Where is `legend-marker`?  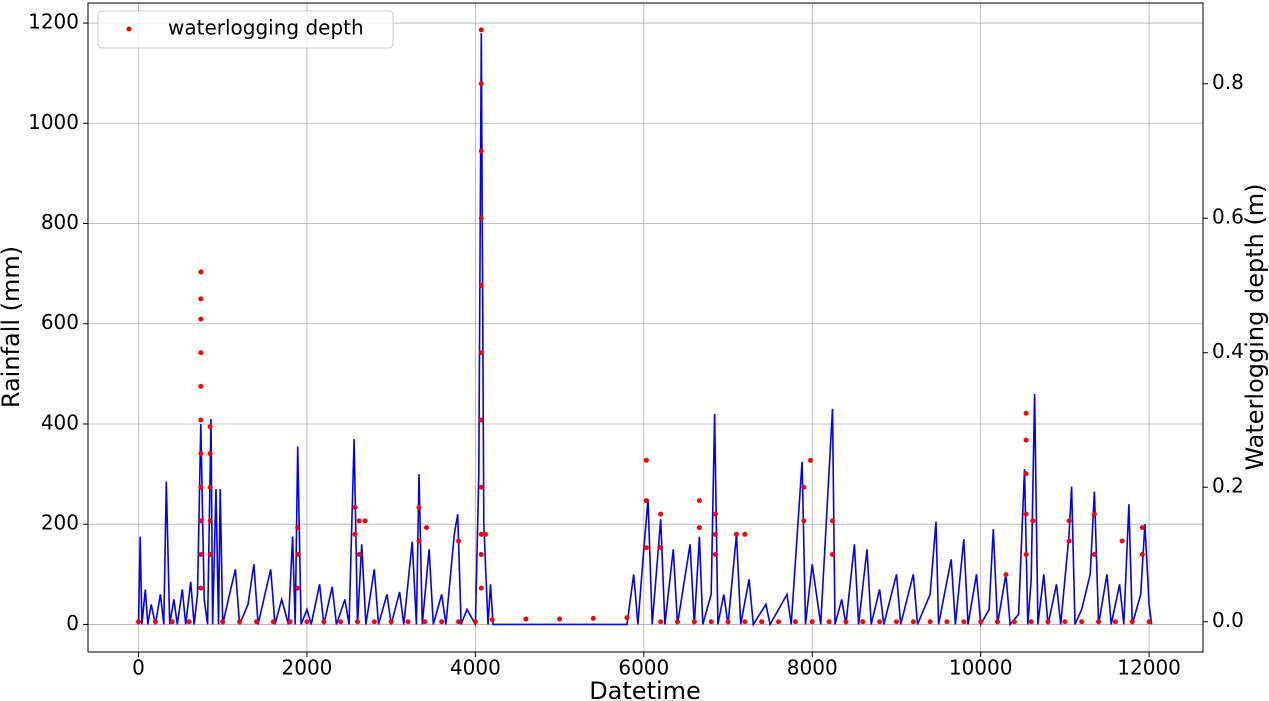
legend-marker is located at coordinates (129, 29).